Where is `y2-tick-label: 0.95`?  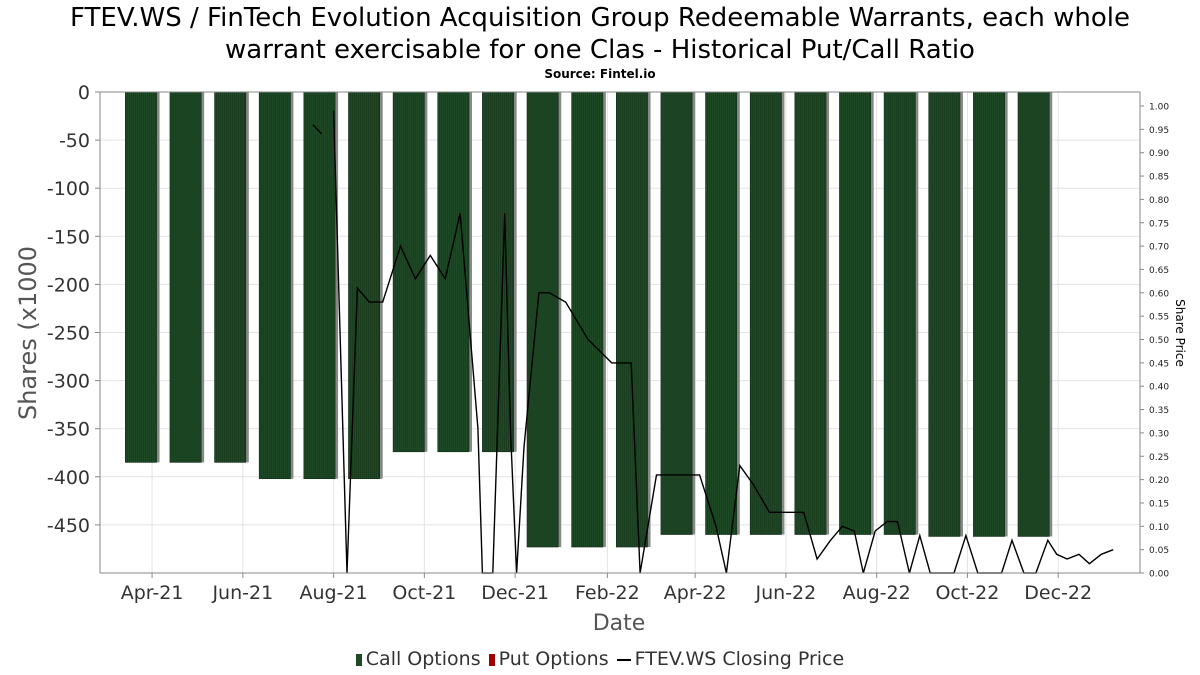 y2-tick-label: 0.95 is located at coordinates (1159, 131).